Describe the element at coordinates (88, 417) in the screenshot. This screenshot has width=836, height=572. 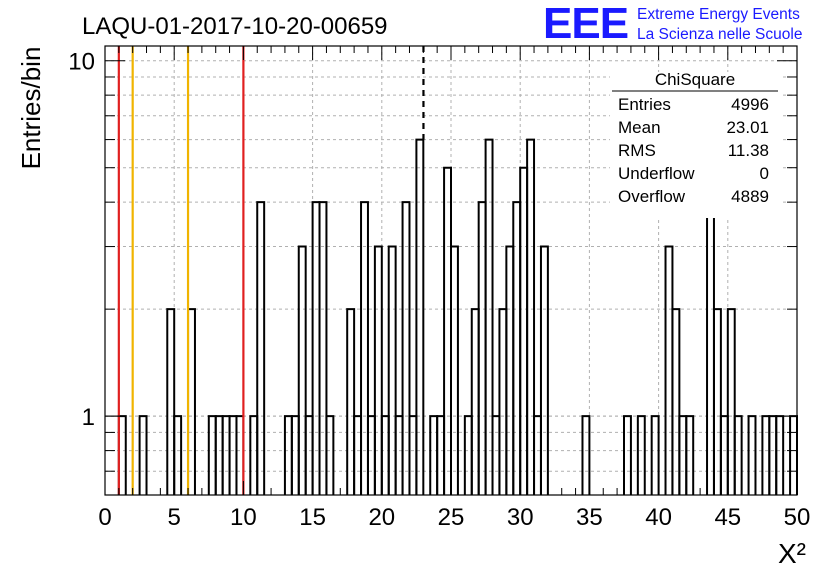
I see `y-tick-label: 1` at that location.